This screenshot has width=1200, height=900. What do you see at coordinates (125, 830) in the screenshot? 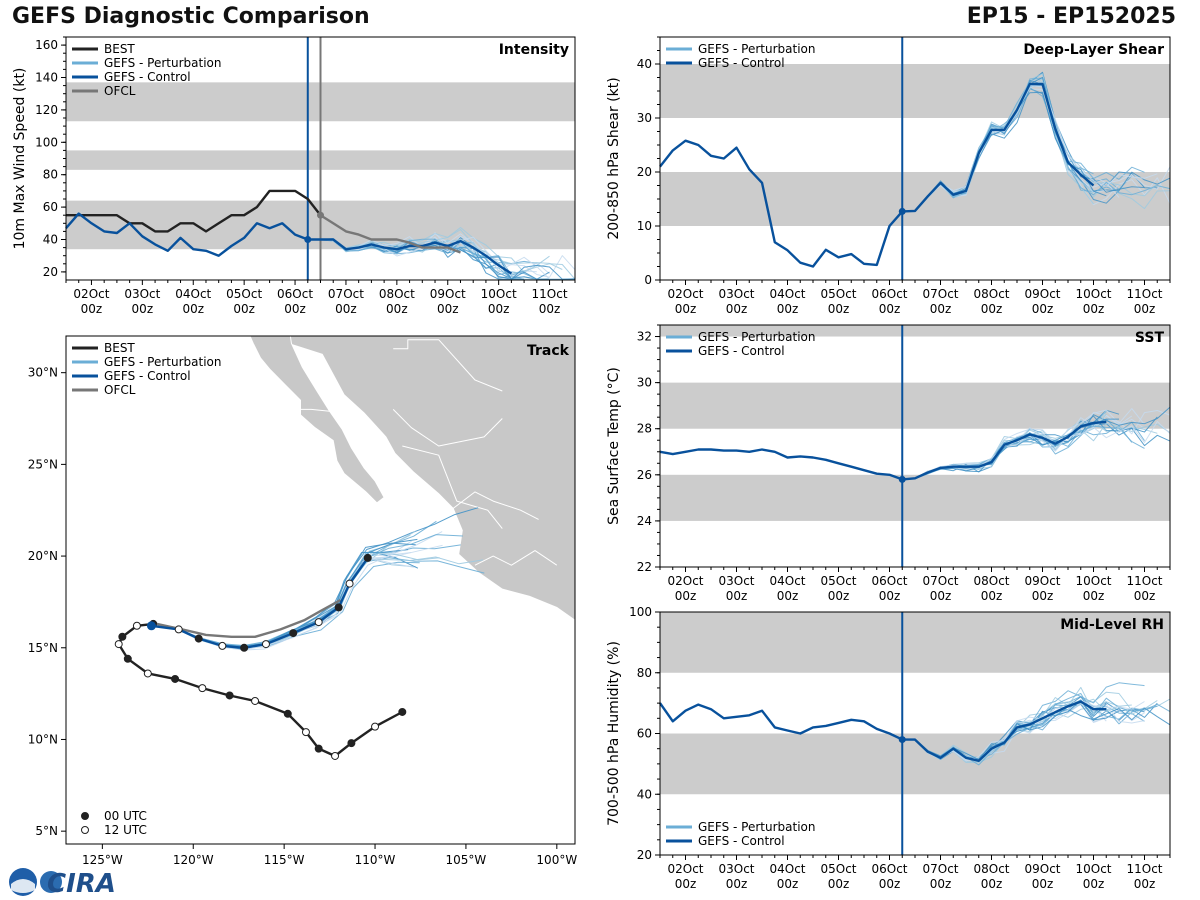
I see `track-marker-legend-label: 12 UTC` at bounding box center [125, 830].